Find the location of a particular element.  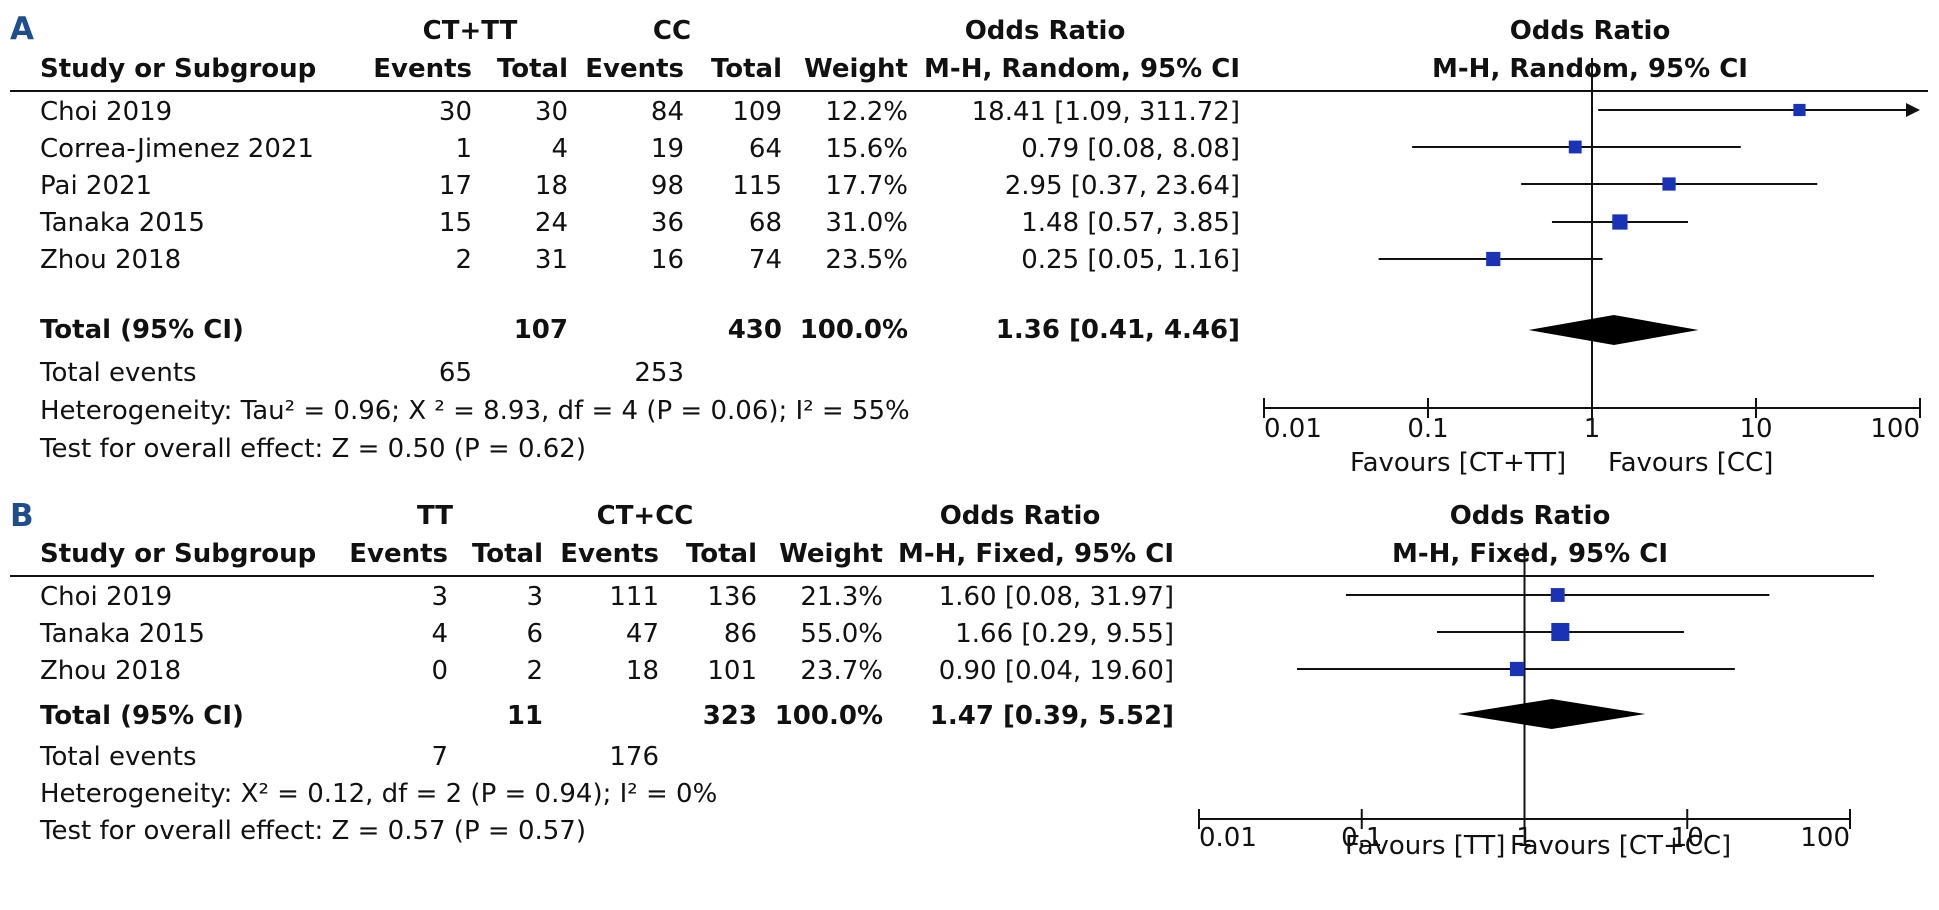

events1-cell: 0 is located at coordinates (439, 671).